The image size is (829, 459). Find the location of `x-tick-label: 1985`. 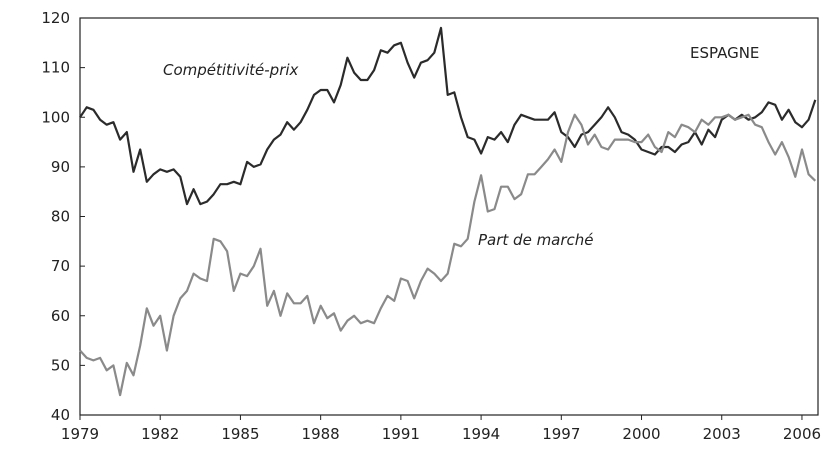

x-tick-label: 1985 is located at coordinates (240, 434).